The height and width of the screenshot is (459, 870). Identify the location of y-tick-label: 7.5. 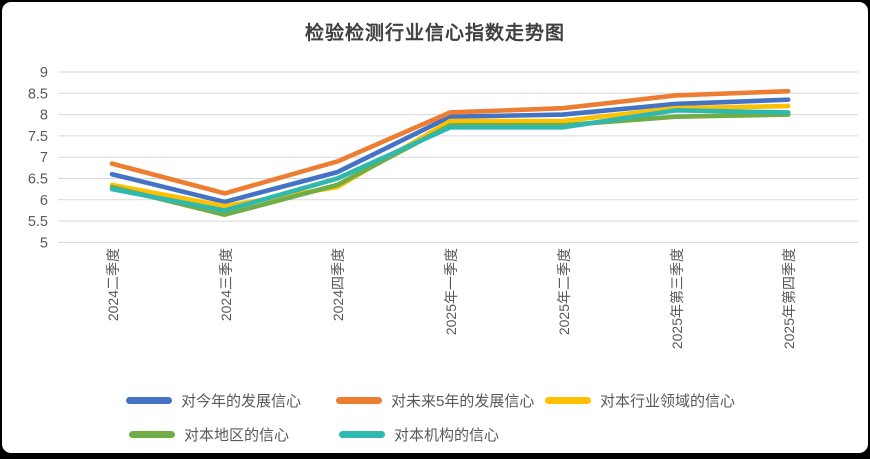
(38, 137).